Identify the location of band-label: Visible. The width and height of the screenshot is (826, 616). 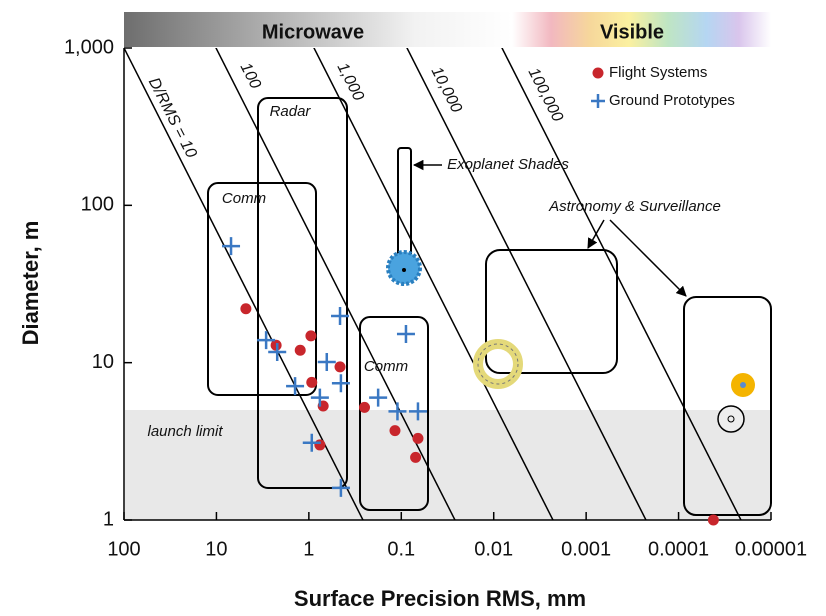
(632, 32).